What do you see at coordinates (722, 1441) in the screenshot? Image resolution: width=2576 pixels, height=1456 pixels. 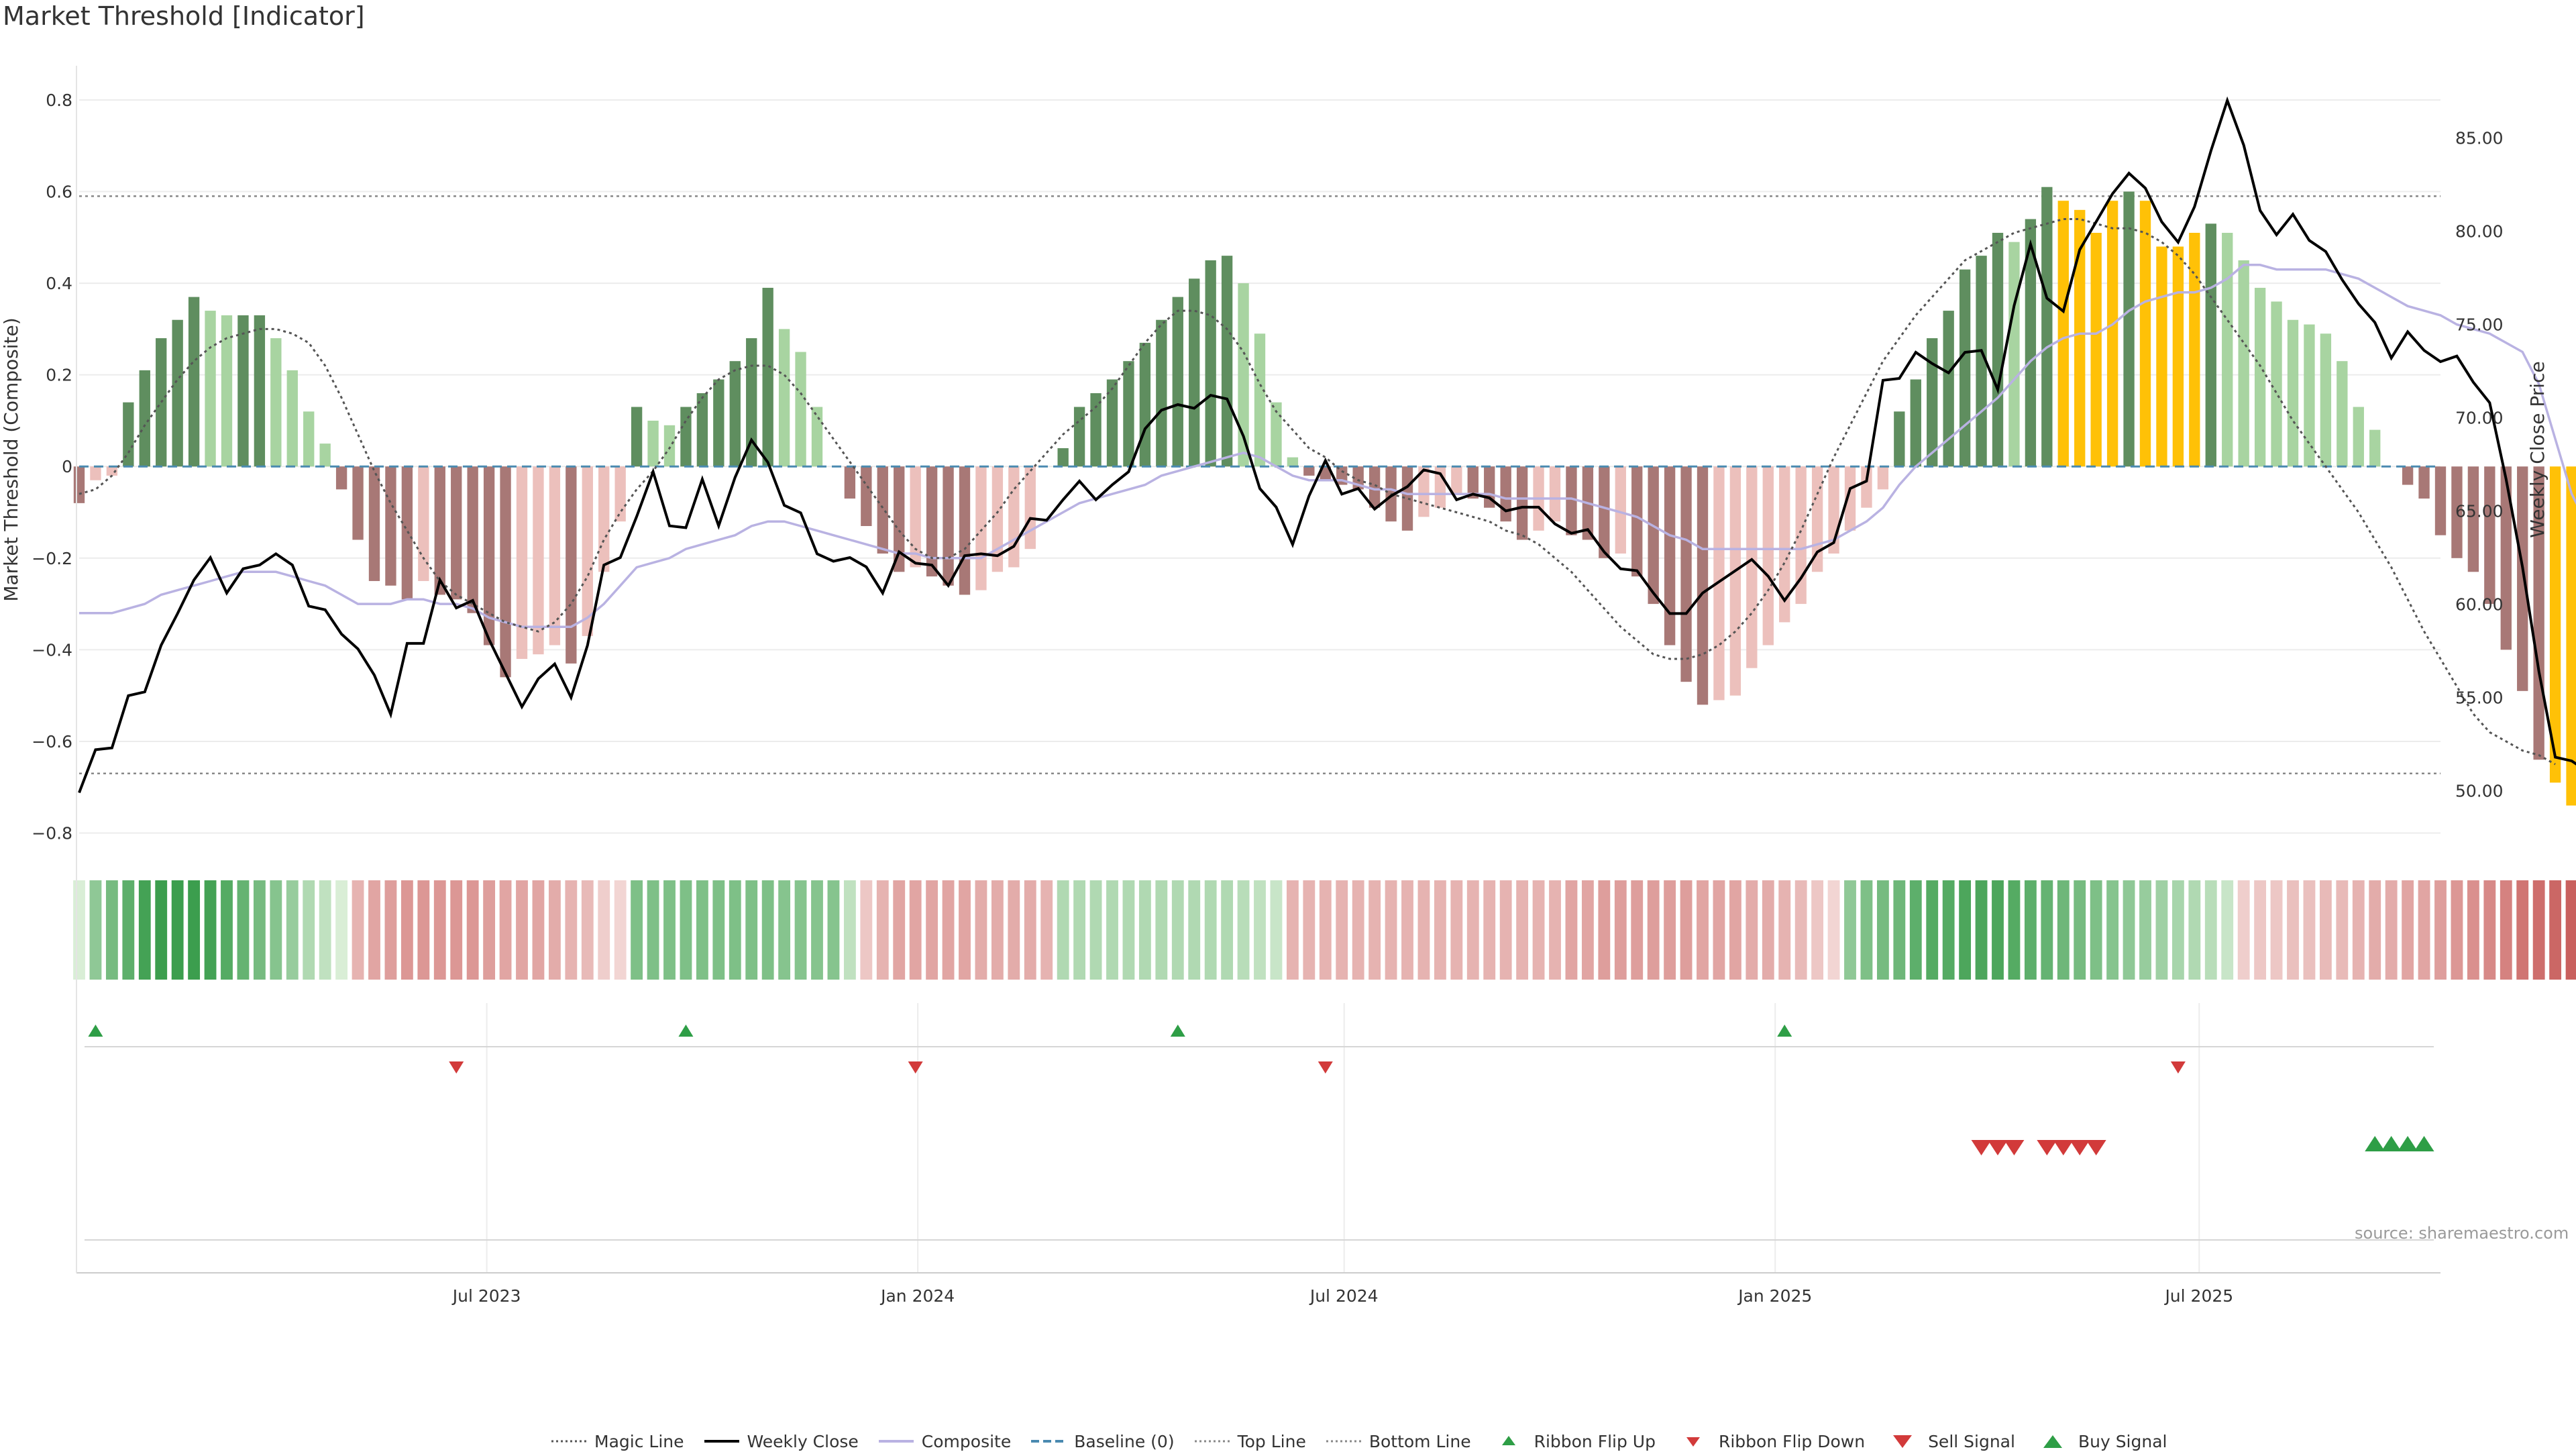 I see `solid-line-icon` at bounding box center [722, 1441].